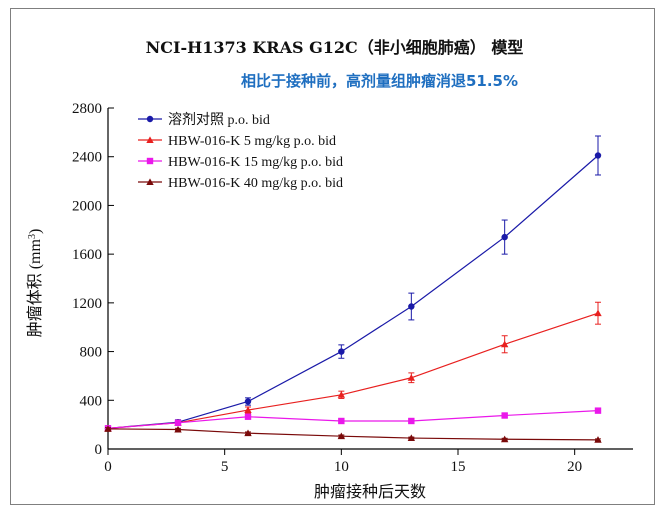 The width and height of the screenshot is (669, 518). What do you see at coordinates (574, 467) in the screenshot?
I see `x-tick-label: 20` at bounding box center [574, 467].